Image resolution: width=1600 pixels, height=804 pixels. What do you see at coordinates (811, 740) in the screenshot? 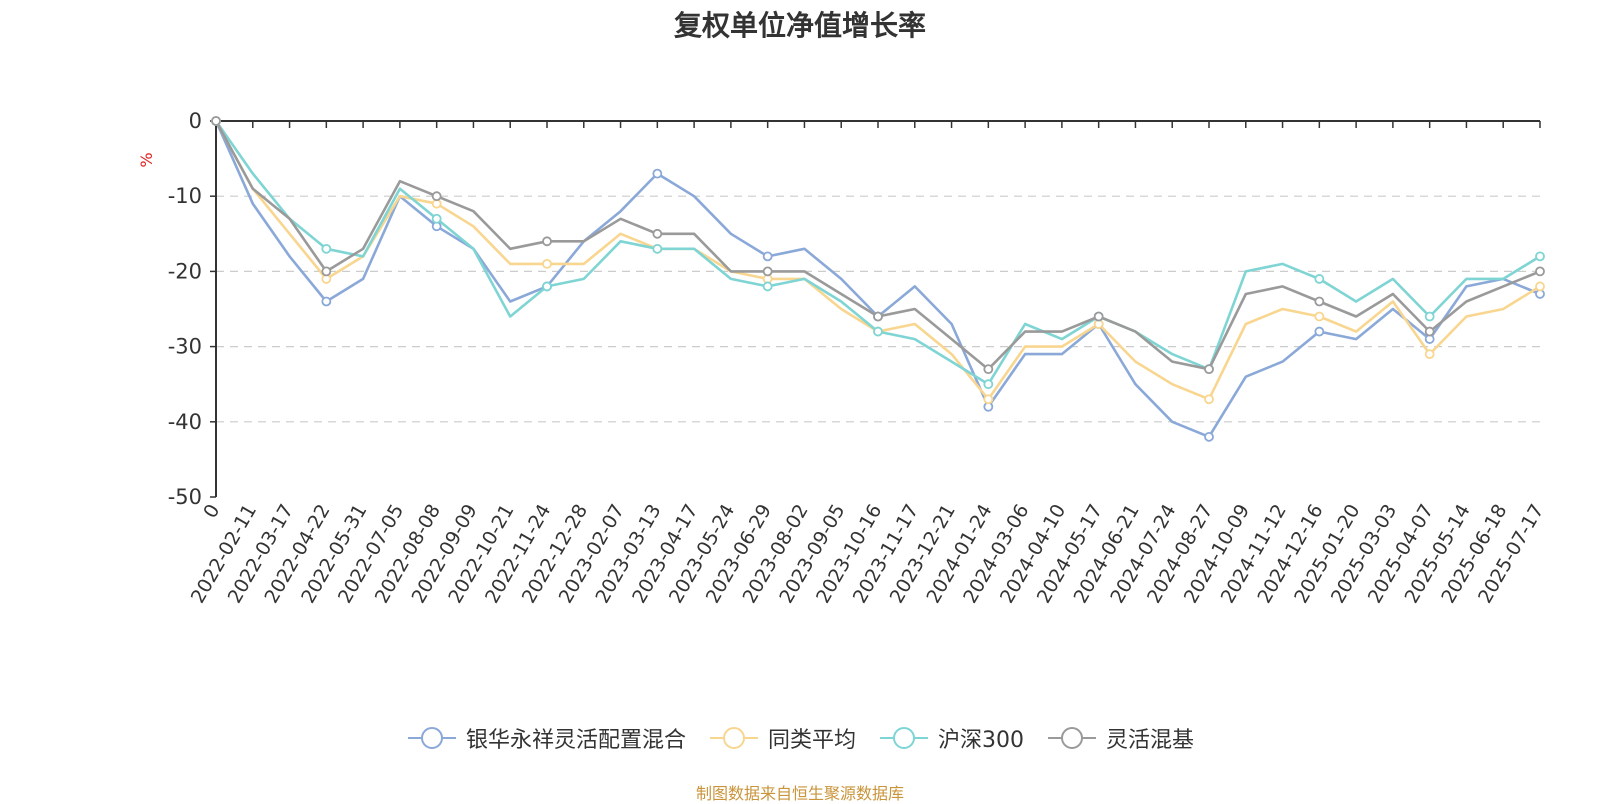
I see `legend-label: 同类平均` at bounding box center [811, 740].